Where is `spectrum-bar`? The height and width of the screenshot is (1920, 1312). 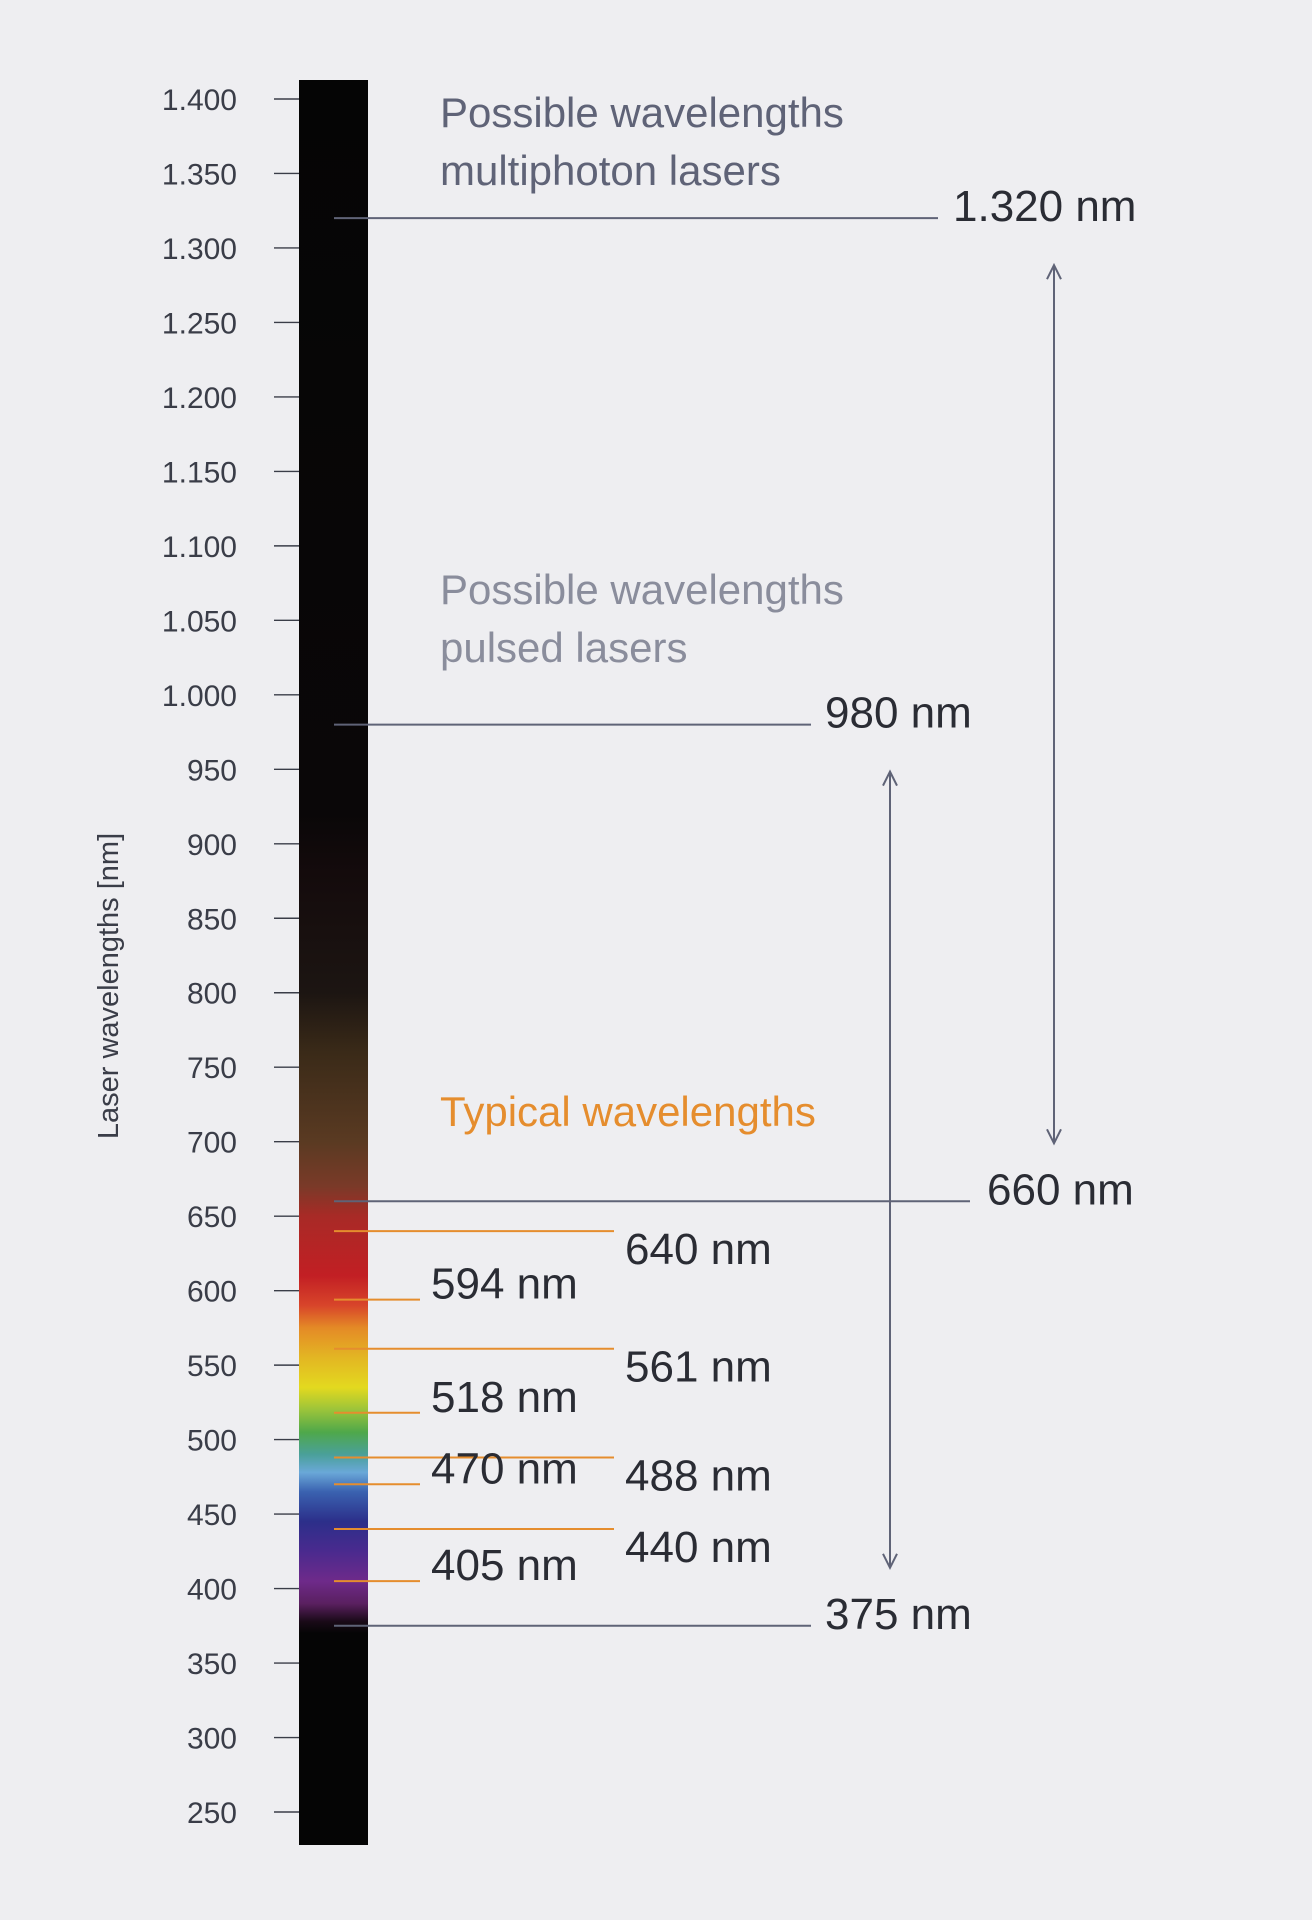 spectrum-bar is located at coordinates (333, 962).